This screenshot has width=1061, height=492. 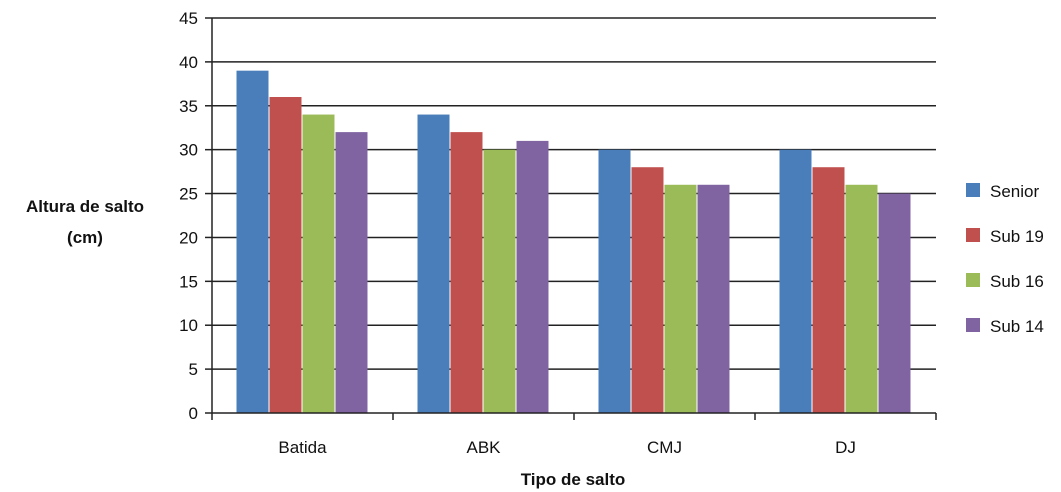 What do you see at coordinates (193, 413) in the screenshot?
I see `y-tick-label: 0` at bounding box center [193, 413].